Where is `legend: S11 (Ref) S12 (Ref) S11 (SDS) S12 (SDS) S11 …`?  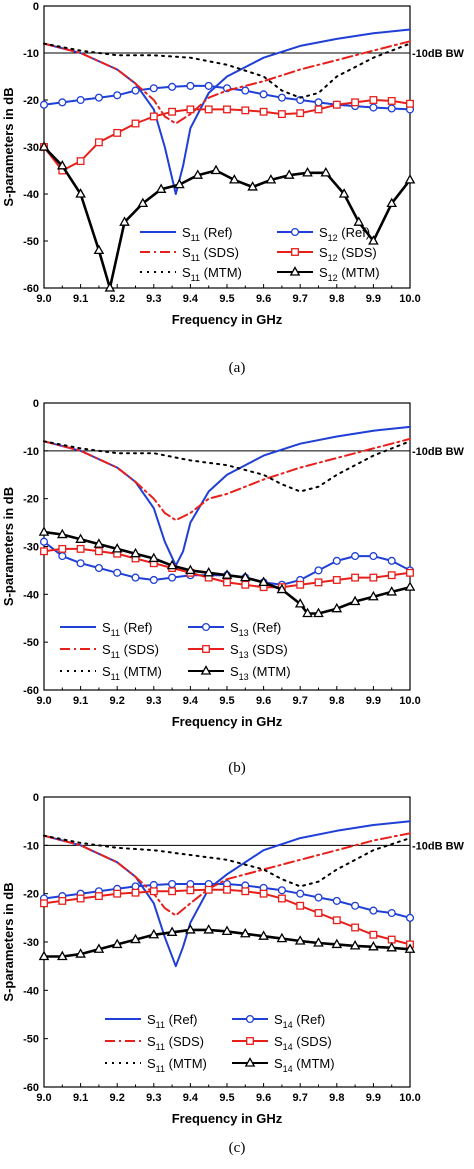 legend: S11 (Ref) S12 (Ref) S11 (SDS) S12 (SDS) S11 … is located at coordinates (260, 254).